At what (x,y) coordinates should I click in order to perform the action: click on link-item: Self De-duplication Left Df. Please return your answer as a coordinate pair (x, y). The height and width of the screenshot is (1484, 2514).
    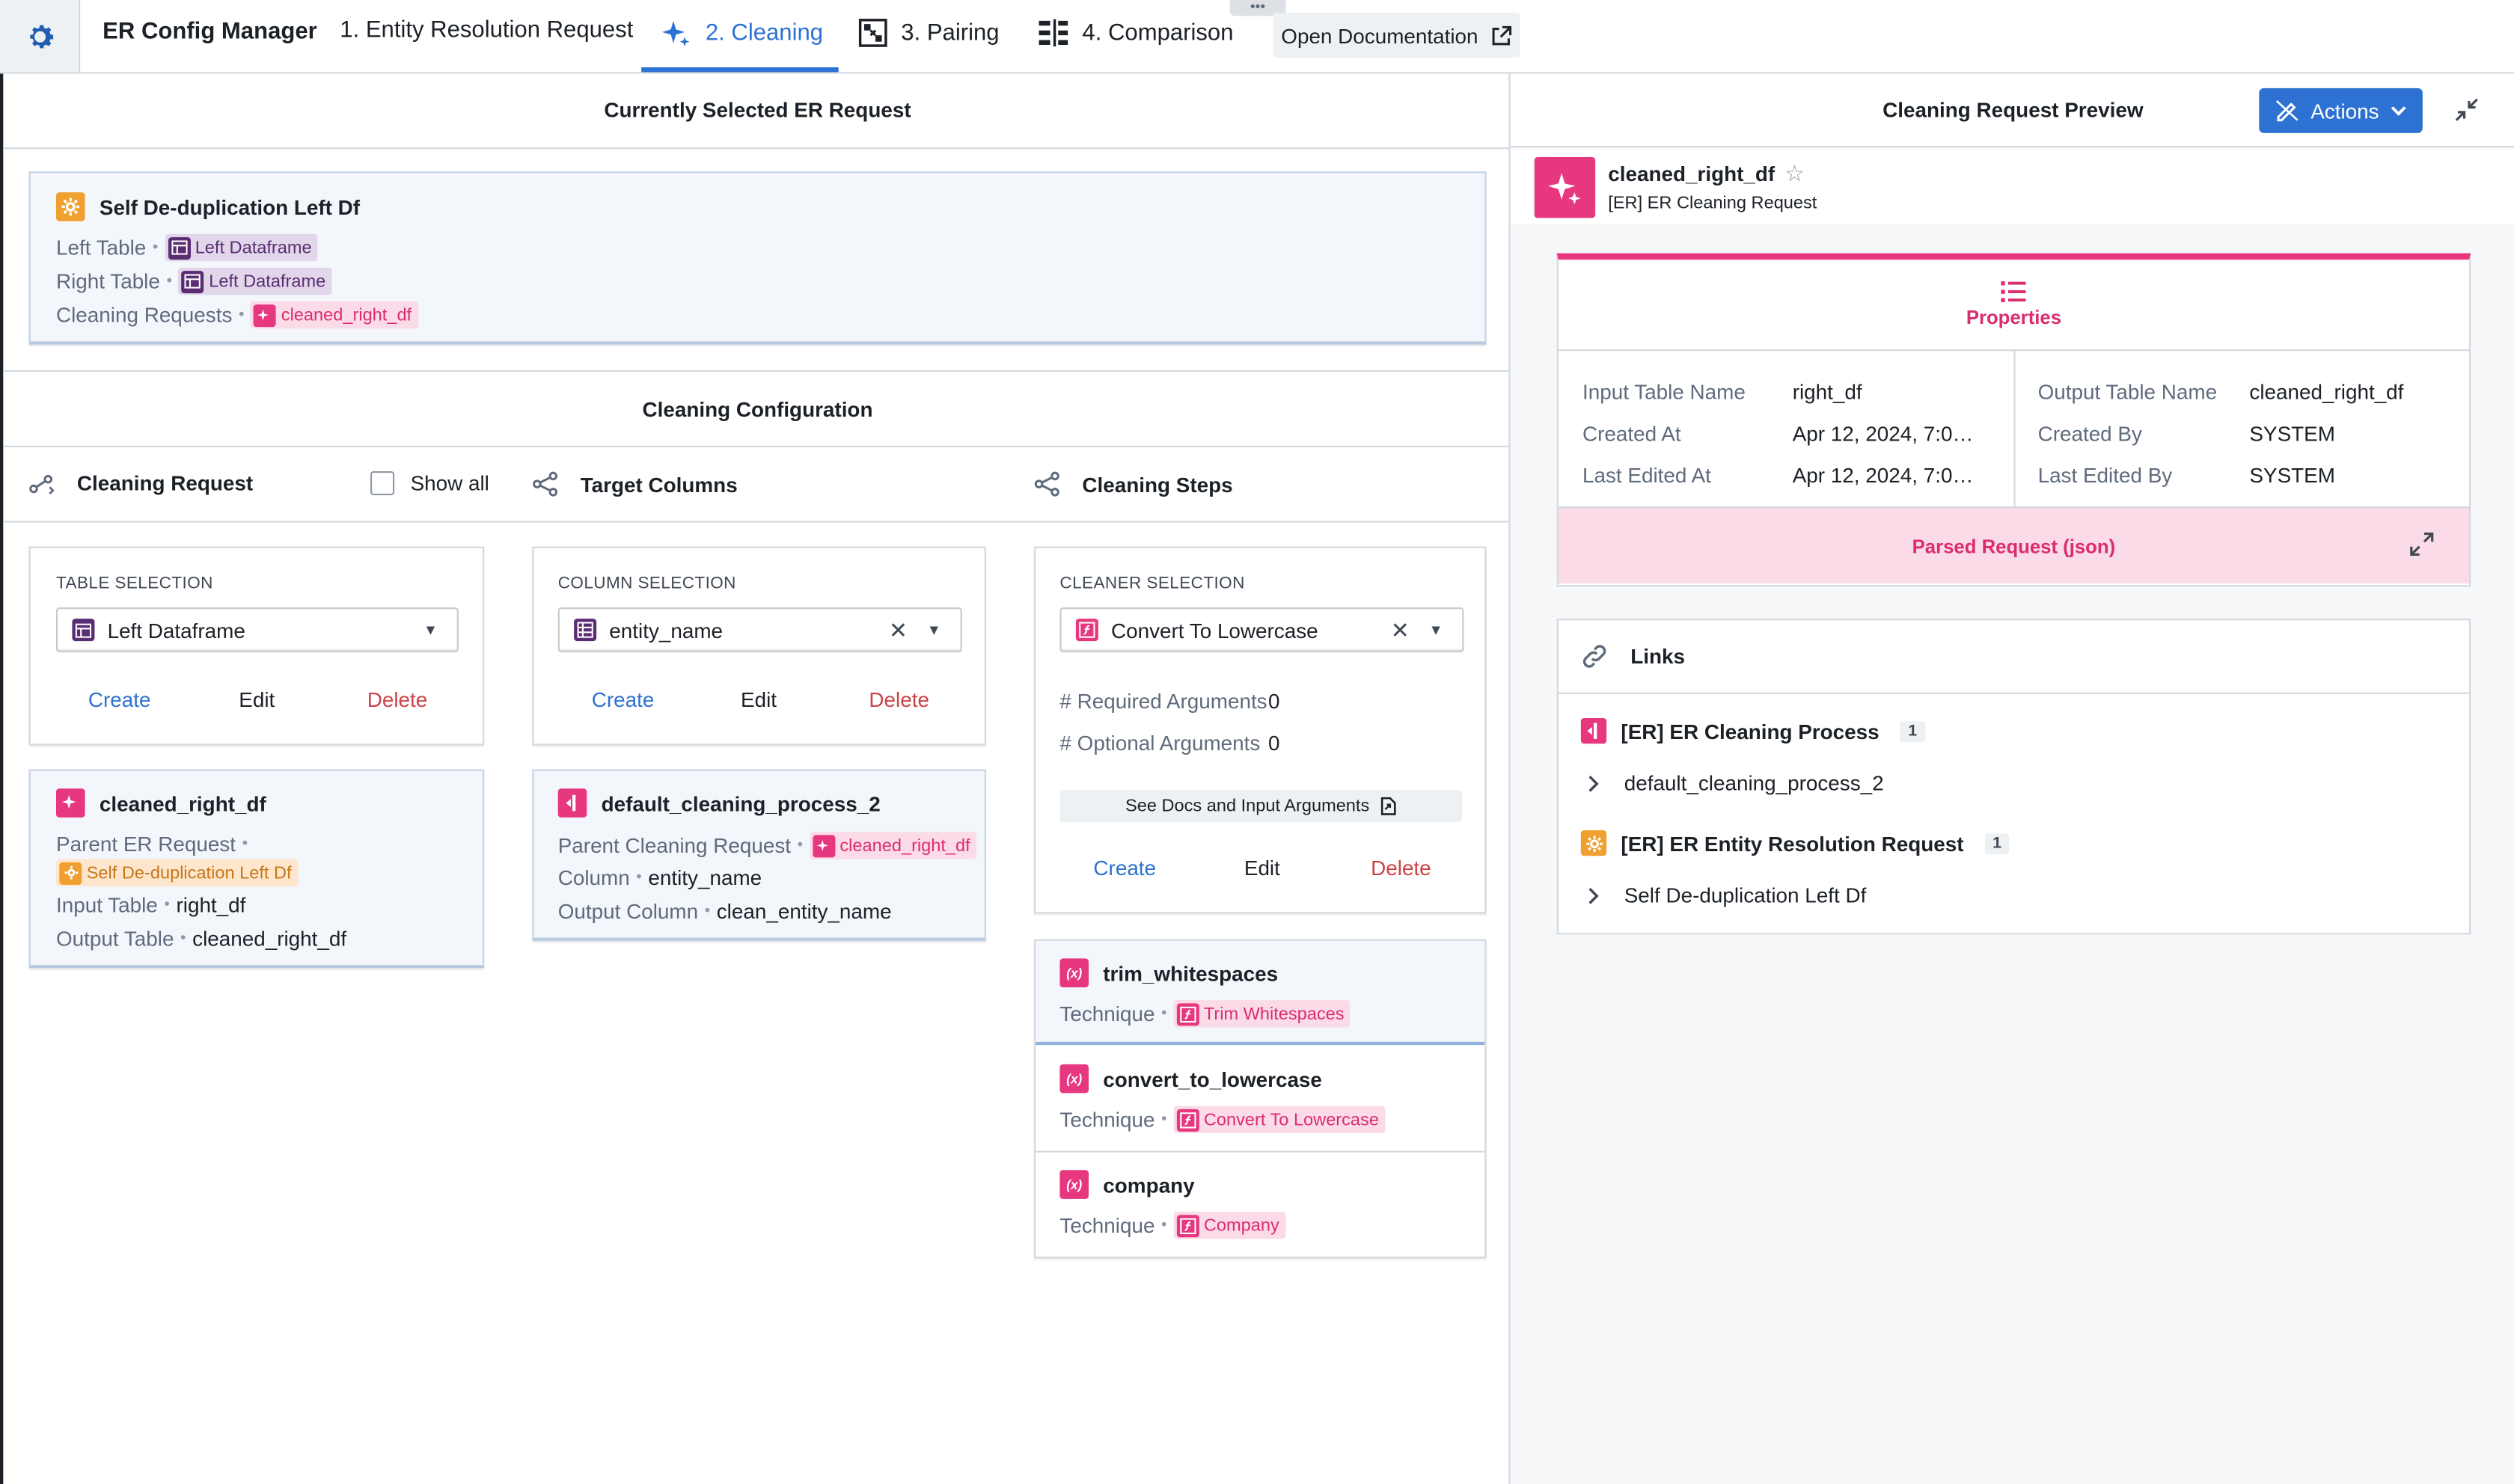
    Looking at the image, I should click on (1726, 895).